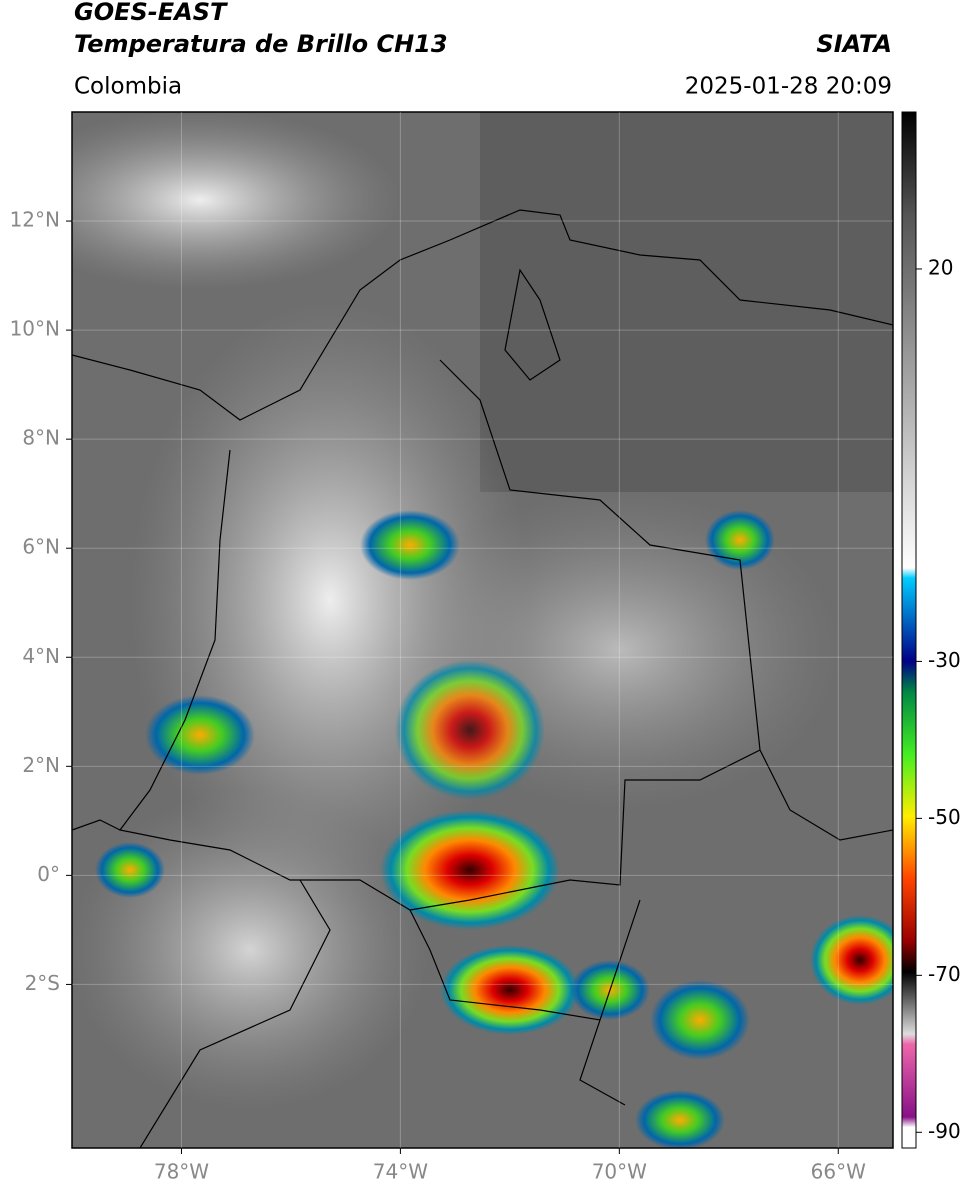 The image size is (966, 1190). Describe the element at coordinates (151, 13) in the screenshot. I see `satellite: GOES-EAST` at that location.